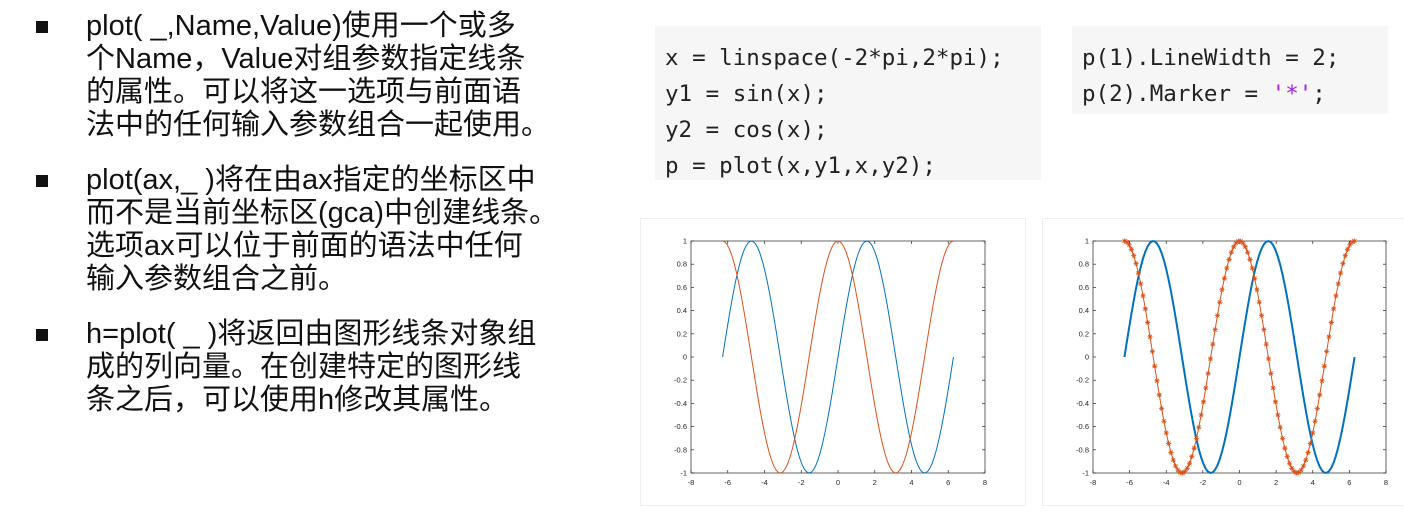  Describe the element at coordinates (1203, 482) in the screenshot. I see `x-tick-label: -2` at that location.